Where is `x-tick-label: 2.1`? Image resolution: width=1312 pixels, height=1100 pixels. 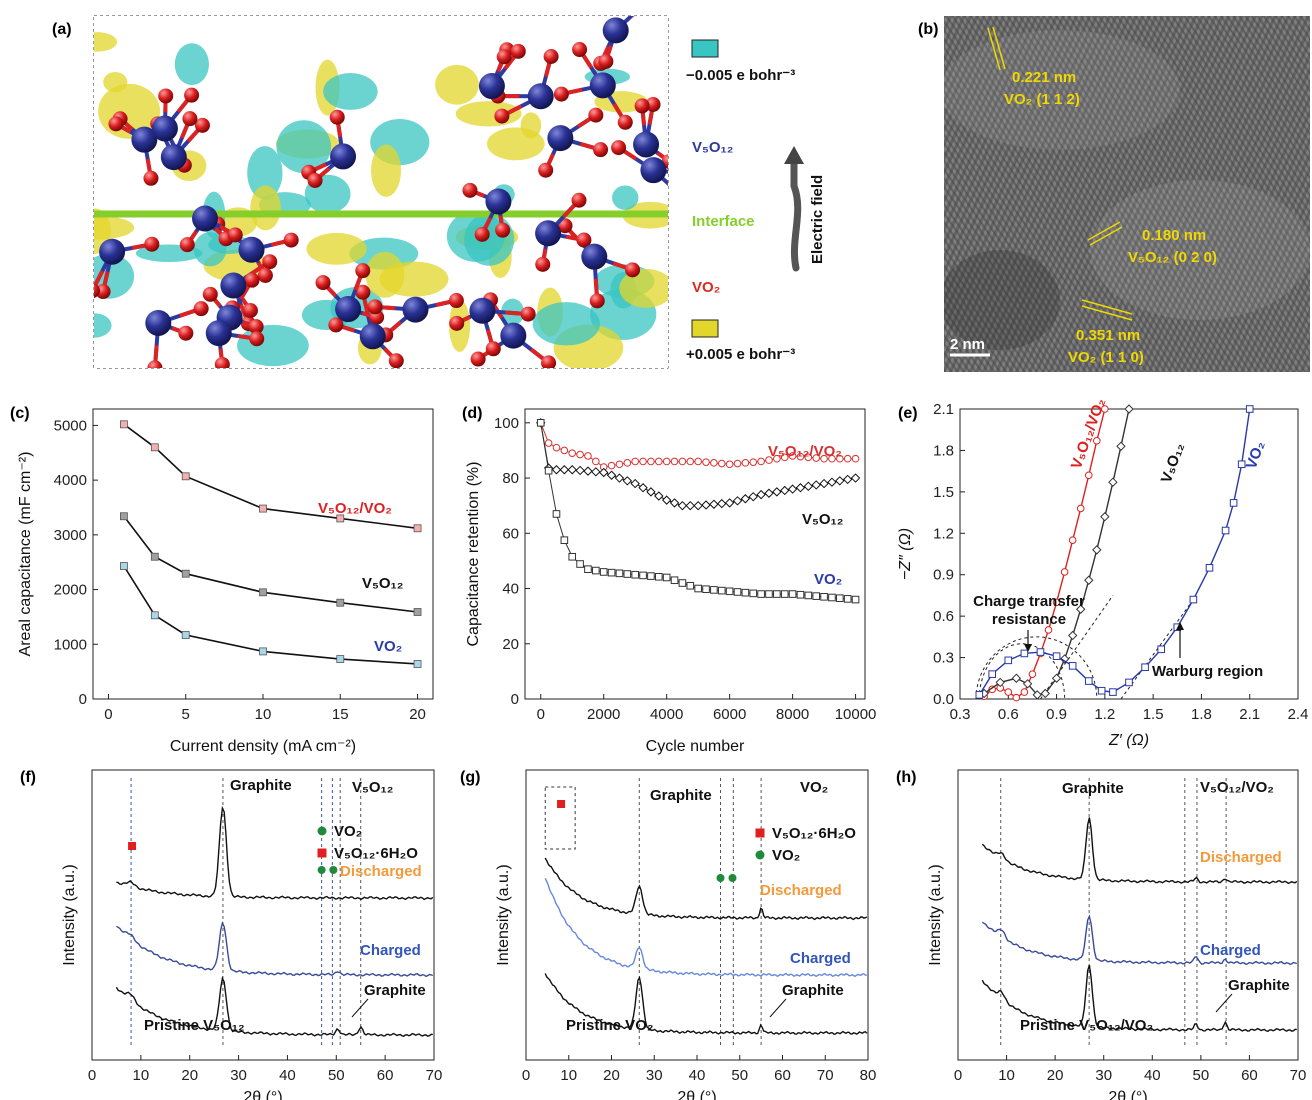
x-tick-label: 2.1 is located at coordinates (1249, 714).